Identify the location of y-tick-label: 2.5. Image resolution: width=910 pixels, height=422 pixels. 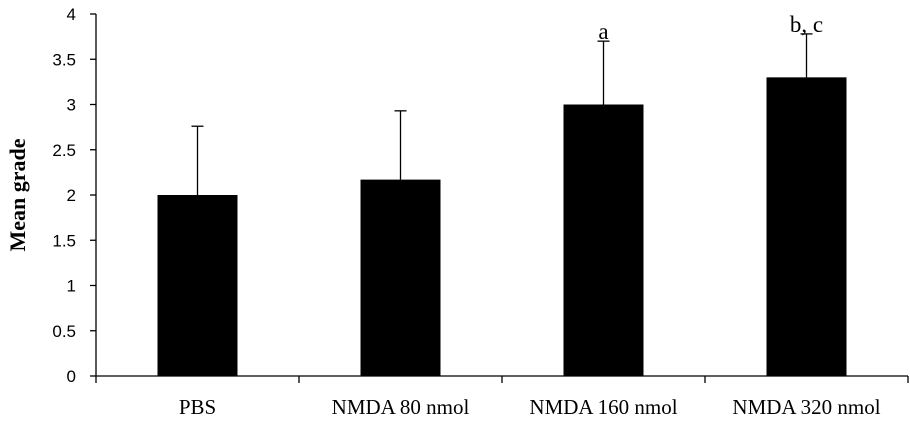
(64, 150).